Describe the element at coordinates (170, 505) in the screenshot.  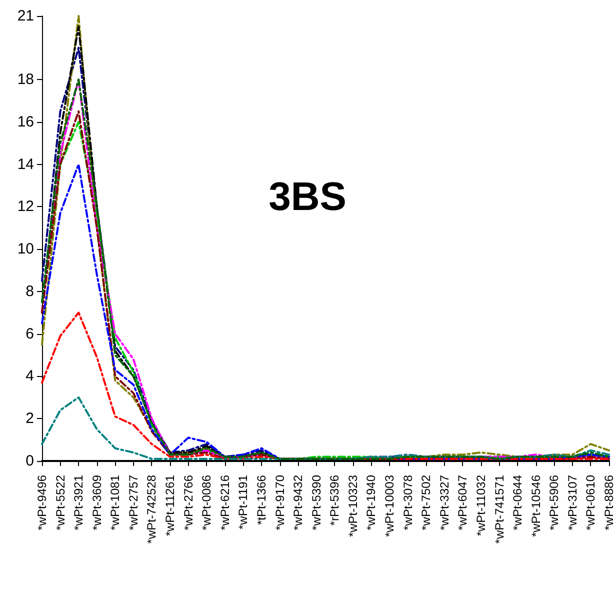
I see `x-tick-label: *wPt-11261` at that location.